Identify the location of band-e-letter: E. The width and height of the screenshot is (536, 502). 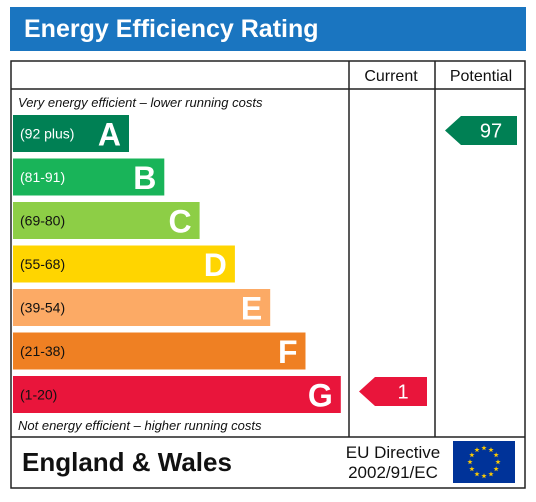
(251, 309).